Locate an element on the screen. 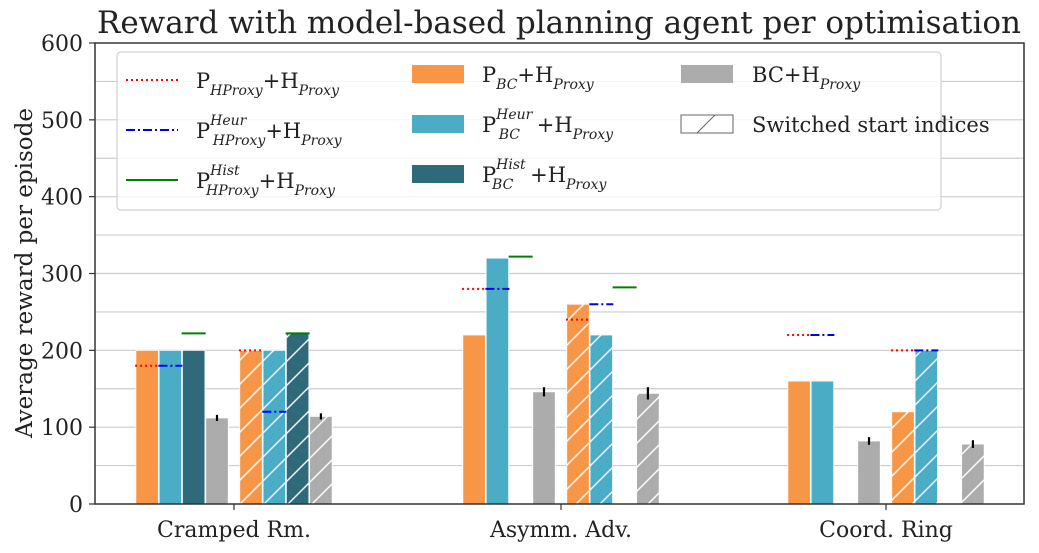 The width and height of the screenshot is (1039, 553). legend-hatch-handle is located at coordinates (707, 124).